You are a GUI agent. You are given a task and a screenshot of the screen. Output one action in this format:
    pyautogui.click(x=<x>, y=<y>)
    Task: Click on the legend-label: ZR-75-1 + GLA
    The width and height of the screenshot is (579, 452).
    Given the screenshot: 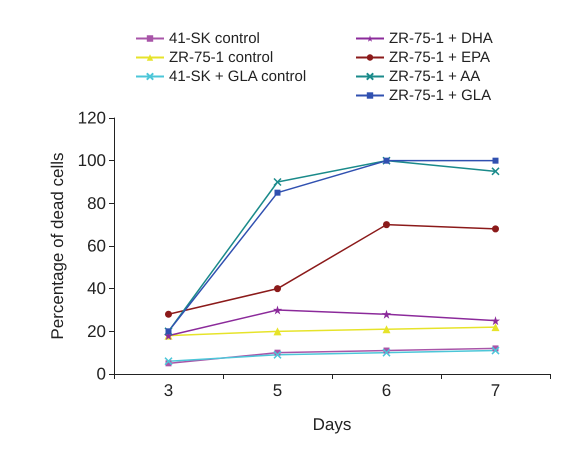 What is the action you would take?
    pyautogui.click(x=440, y=95)
    